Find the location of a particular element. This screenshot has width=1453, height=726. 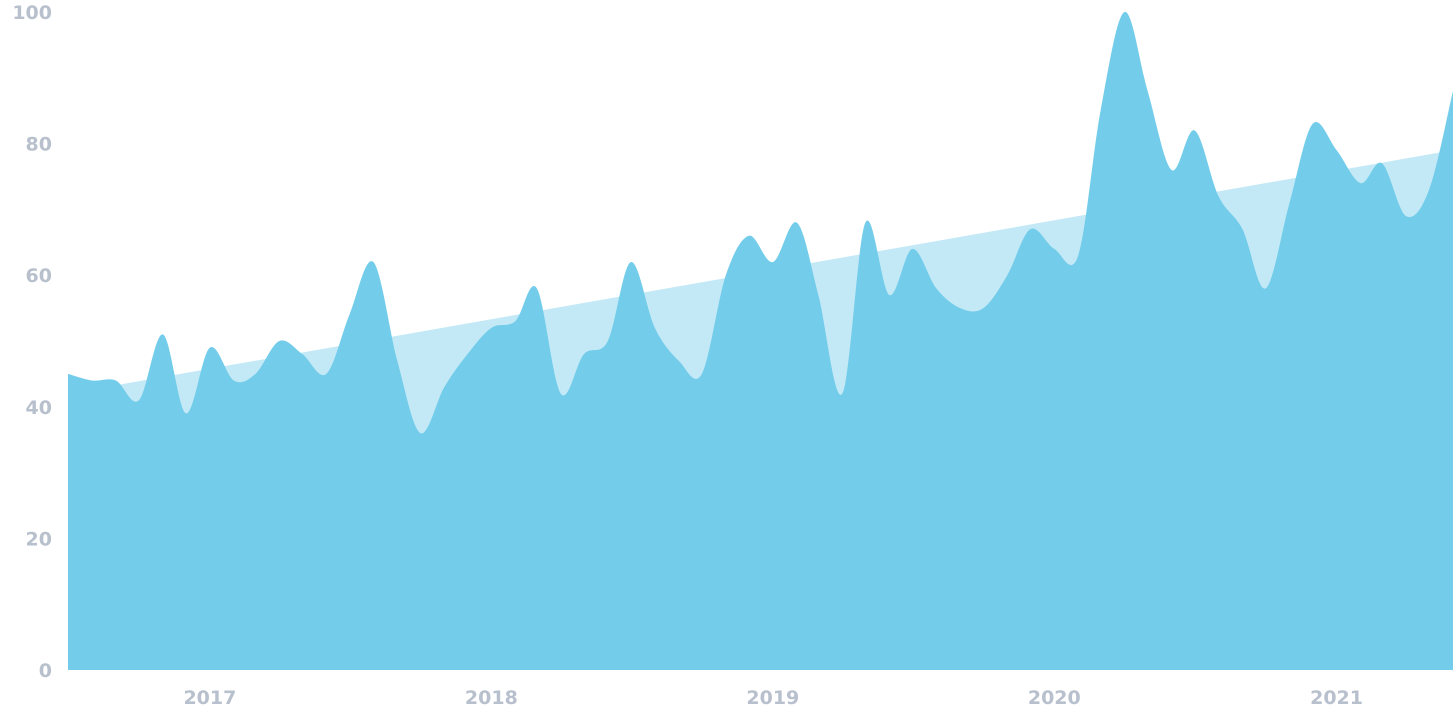

x-tick-label: 2021 is located at coordinates (1336, 698).